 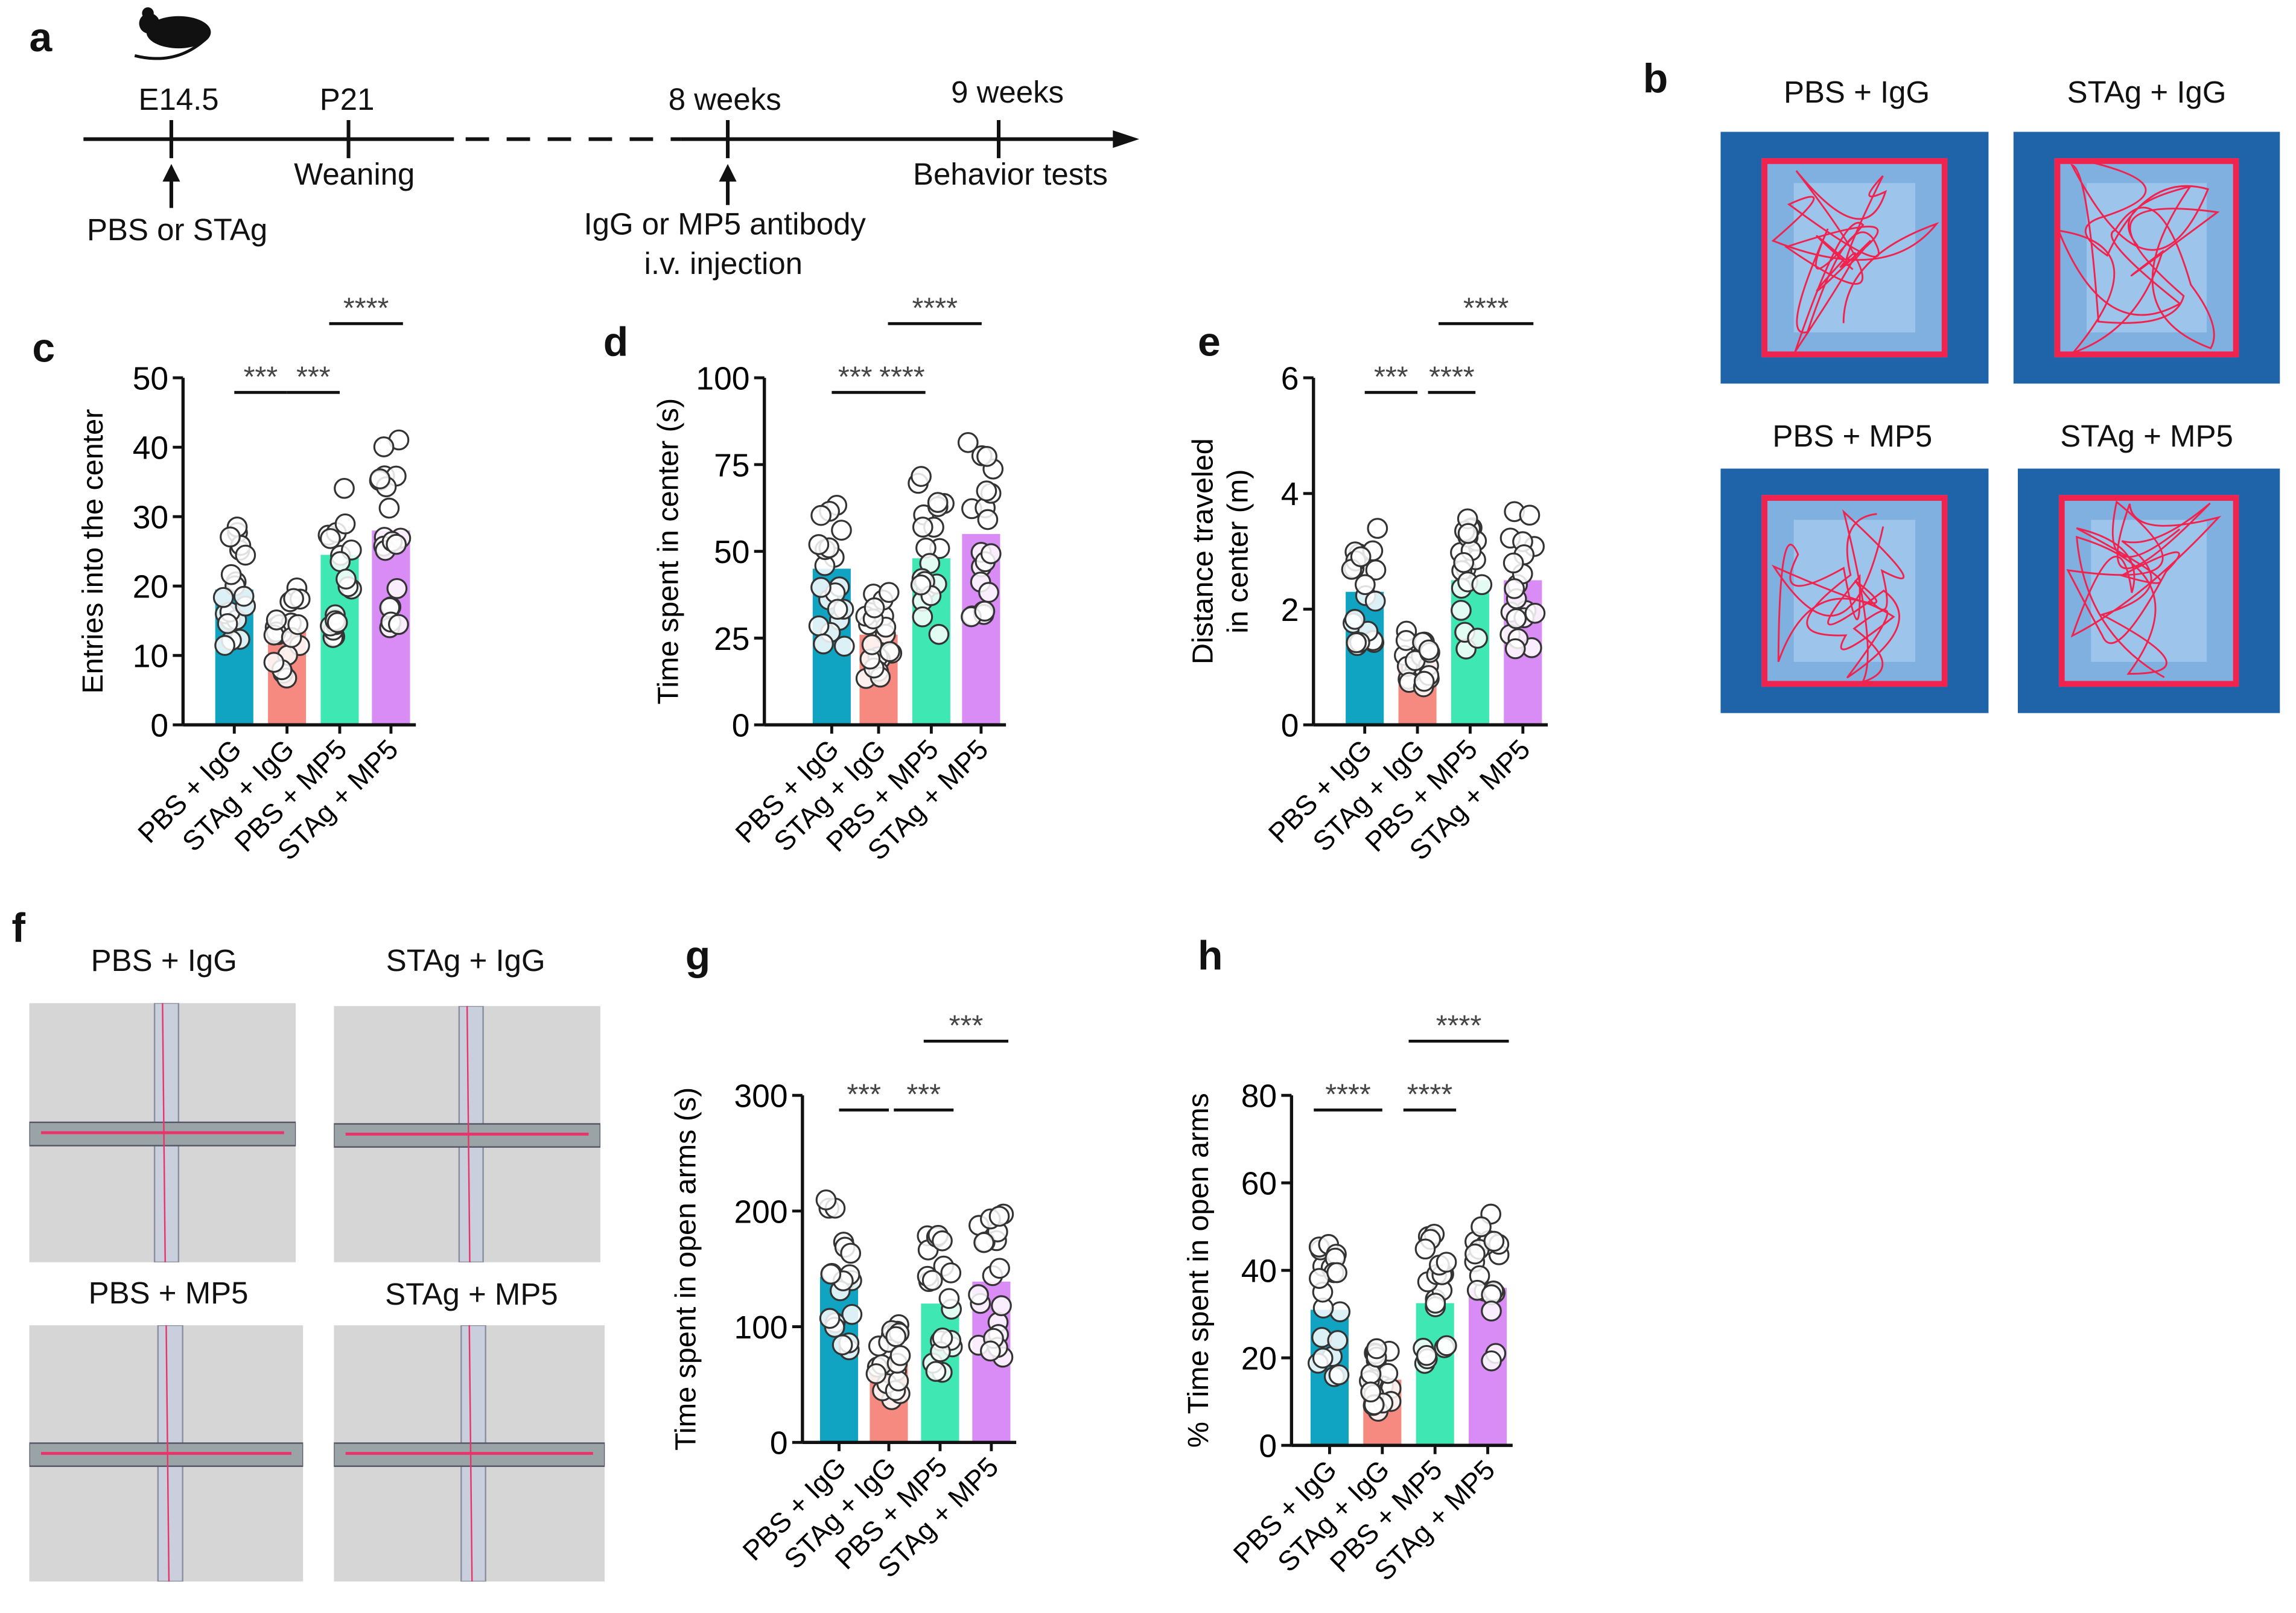 I want to click on y-tick-label: 6, so click(x=1290, y=379).